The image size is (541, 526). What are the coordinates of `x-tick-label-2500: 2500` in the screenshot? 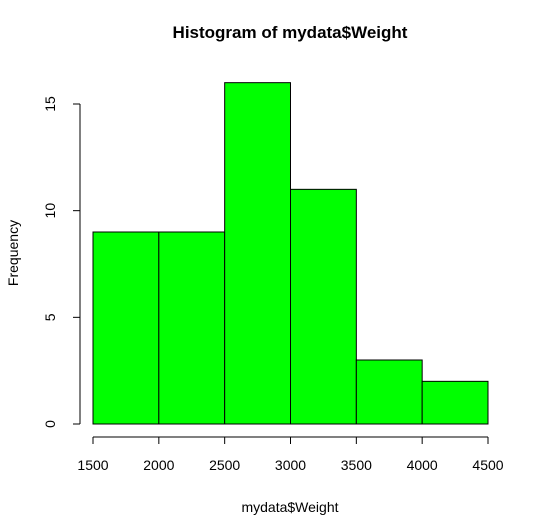 It's located at (224, 465).